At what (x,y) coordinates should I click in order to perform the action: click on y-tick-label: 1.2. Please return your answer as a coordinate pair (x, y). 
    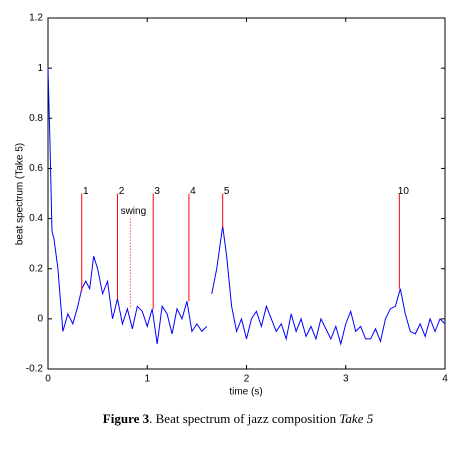
    Looking at the image, I should click on (36, 18).